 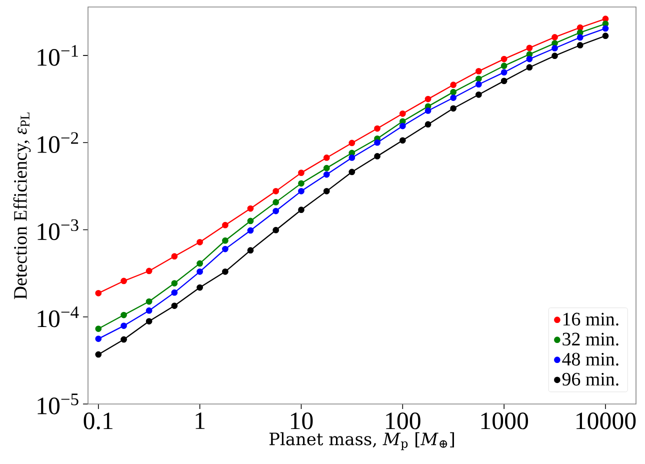 What do you see at coordinates (22, 206) in the screenshot?
I see `y-axis-title: Detection Efficiency, ε$_{PL}$` at bounding box center [22, 206].